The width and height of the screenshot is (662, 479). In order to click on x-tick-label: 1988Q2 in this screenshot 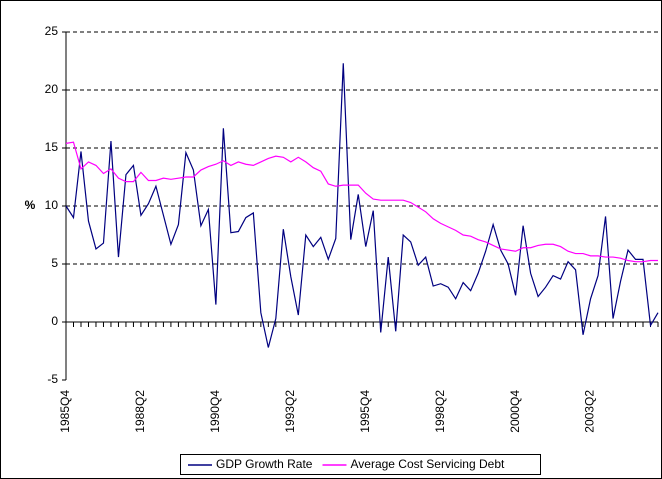, I will do `click(140, 411)`.